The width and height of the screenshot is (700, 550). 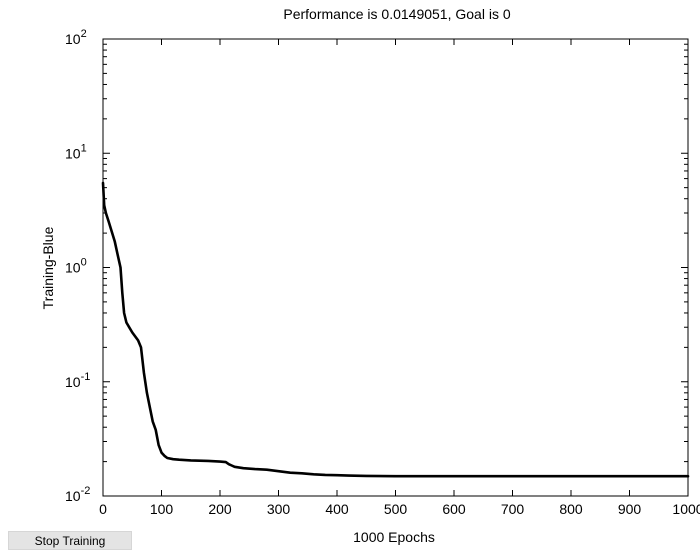 I want to click on x-tick-label: 1000, so click(x=686, y=509).